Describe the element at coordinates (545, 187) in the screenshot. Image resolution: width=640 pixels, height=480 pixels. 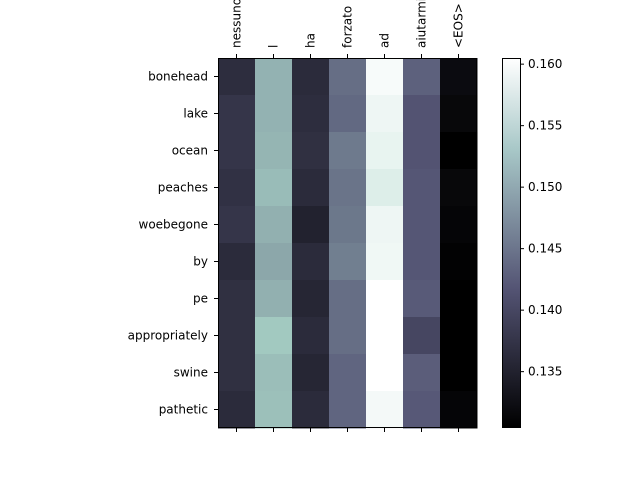
I see `colorbar-tick-label: 0.150` at that location.